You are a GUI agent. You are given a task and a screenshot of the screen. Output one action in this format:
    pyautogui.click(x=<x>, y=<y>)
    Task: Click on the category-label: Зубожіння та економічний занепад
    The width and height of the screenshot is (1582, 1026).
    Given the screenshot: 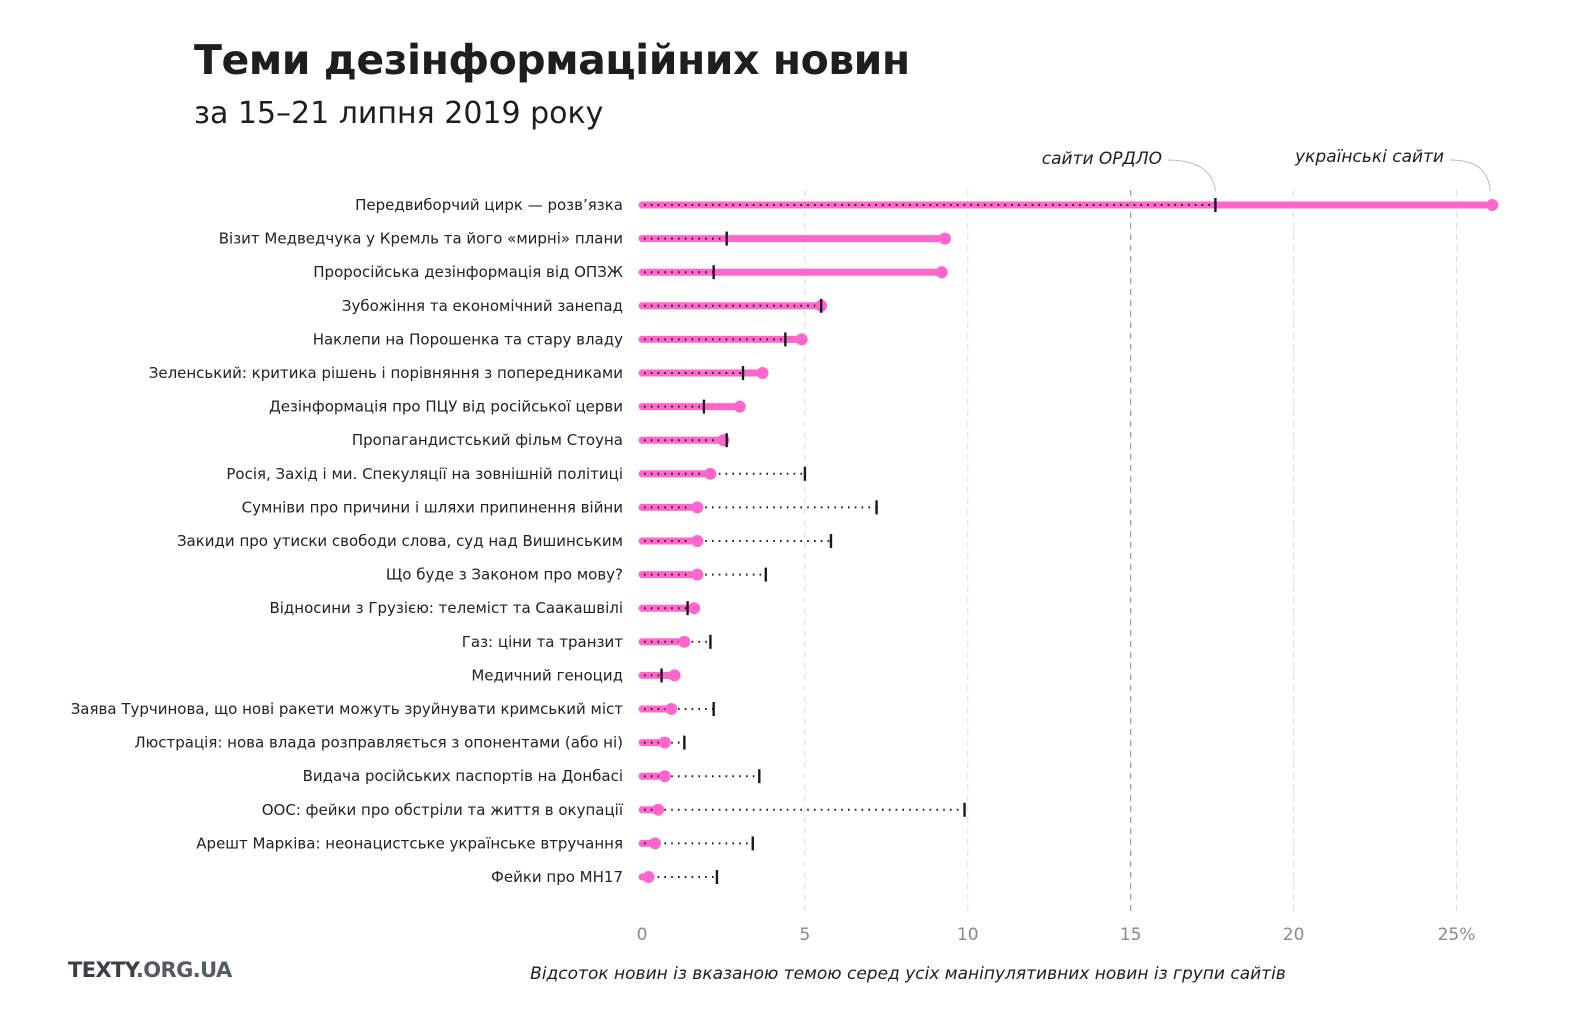 What is the action you would take?
    pyautogui.click(x=482, y=306)
    